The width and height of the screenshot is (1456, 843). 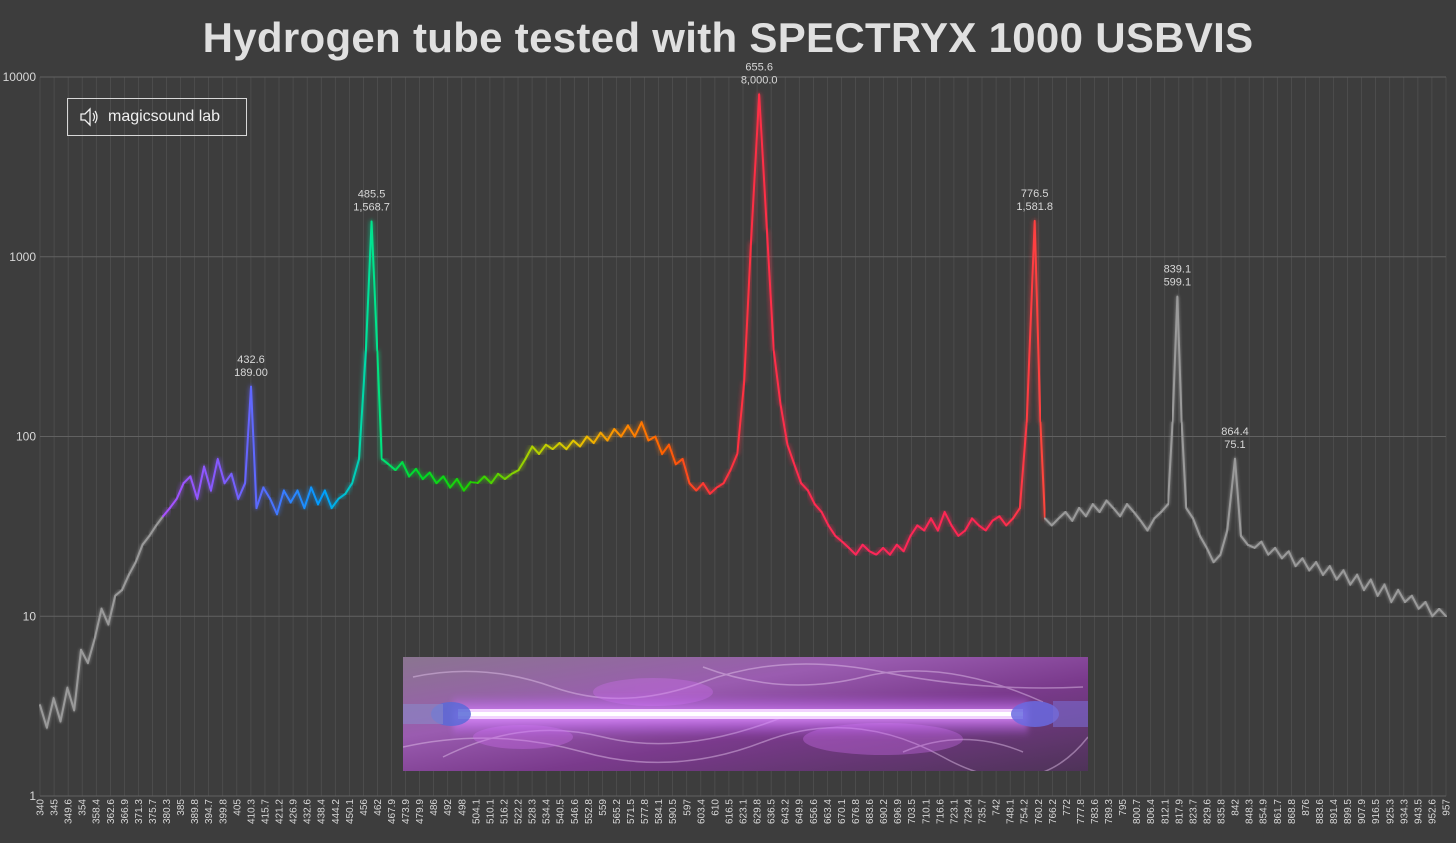 What do you see at coordinates (898, 811) in the screenshot?
I see `x-tick-label: 696.9` at bounding box center [898, 811].